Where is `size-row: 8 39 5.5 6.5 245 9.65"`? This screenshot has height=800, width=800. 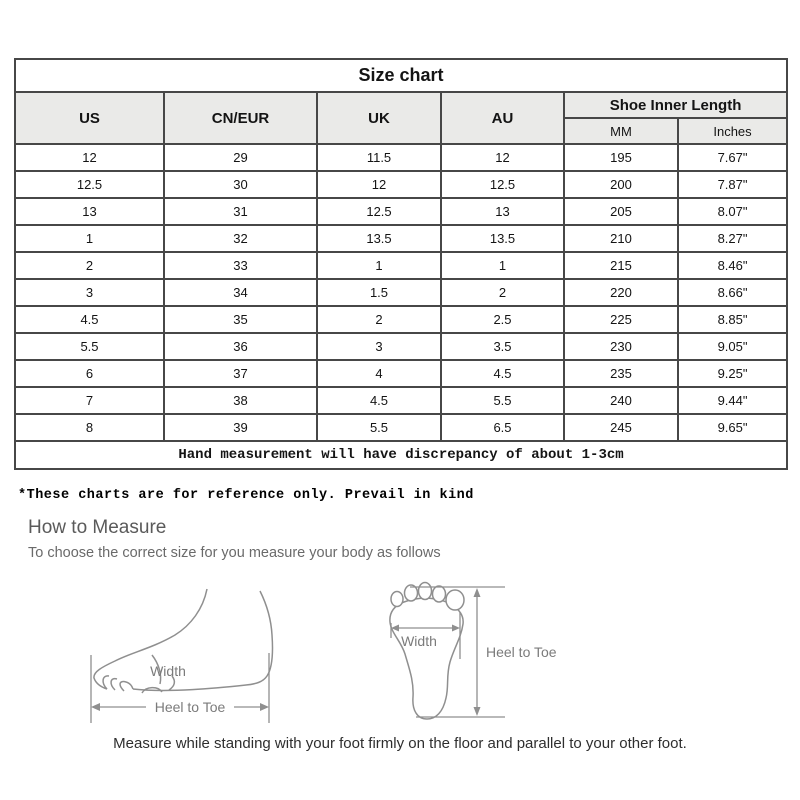 size-row: 8 39 5.5 6.5 245 9.65" is located at coordinates (401, 427).